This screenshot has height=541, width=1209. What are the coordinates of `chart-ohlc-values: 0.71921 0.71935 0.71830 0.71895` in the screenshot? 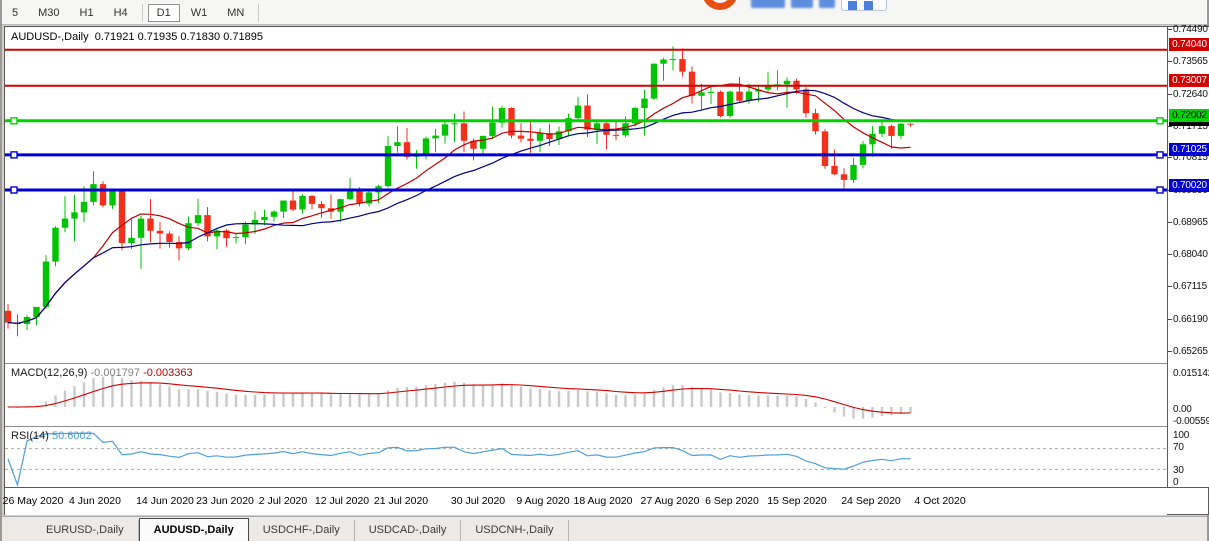 It's located at (178, 37).